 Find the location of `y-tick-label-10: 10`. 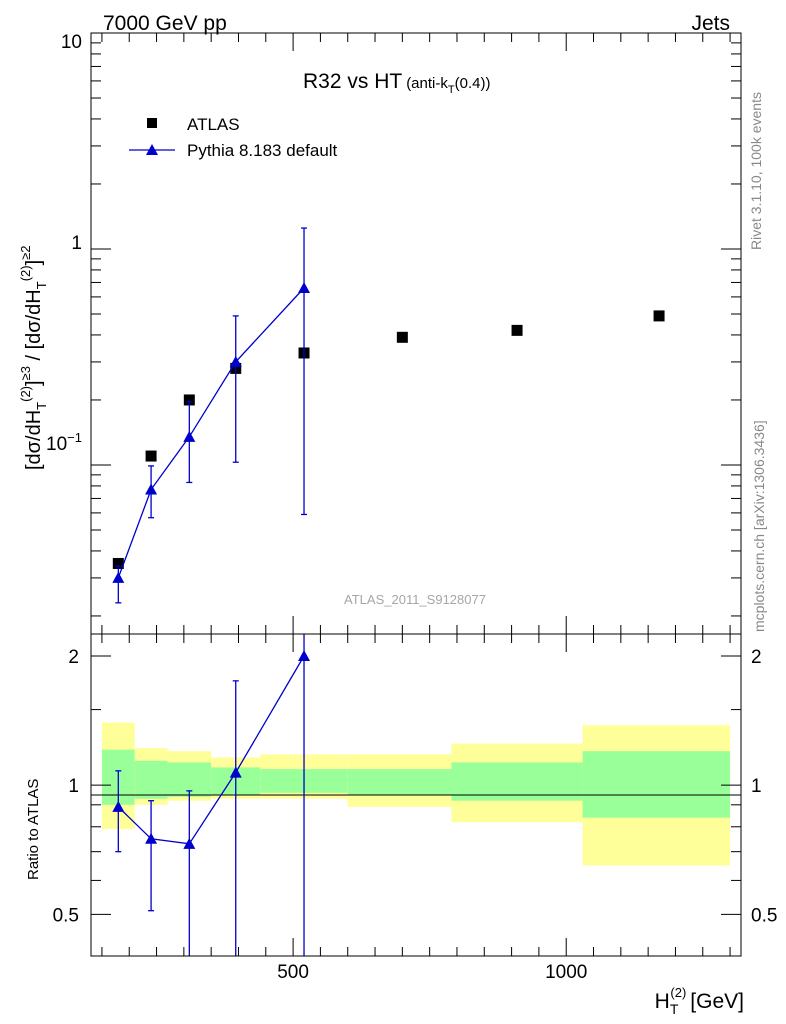

y-tick-label-10: 10 is located at coordinates (71, 42).